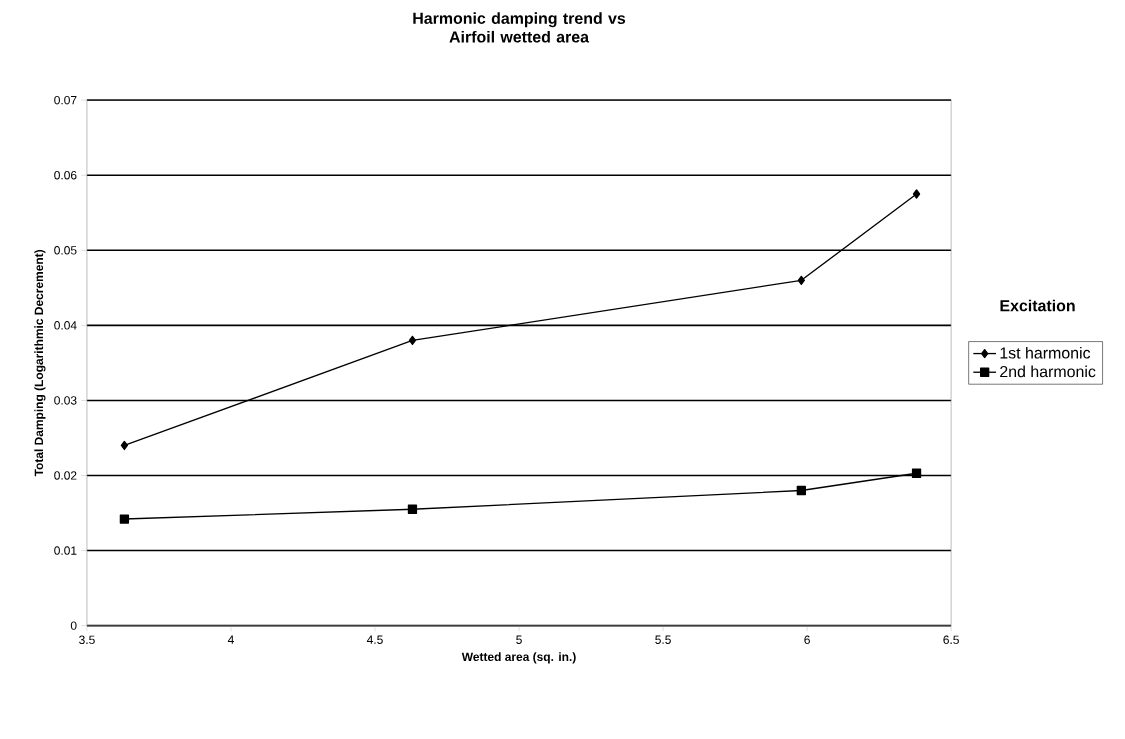 This screenshot has width=1125, height=739. I want to click on x-axis-title: Wetted area (sq. in.), so click(518, 658).